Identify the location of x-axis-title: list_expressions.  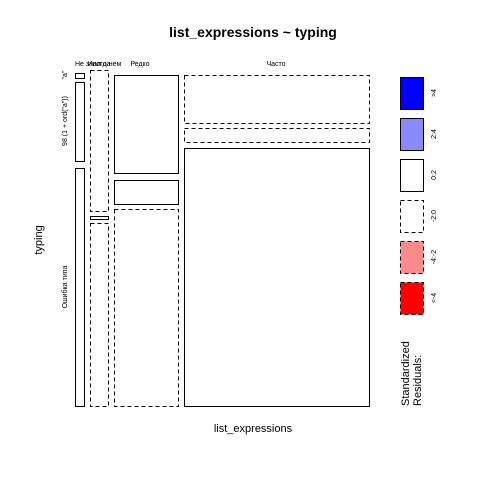
(253, 429).